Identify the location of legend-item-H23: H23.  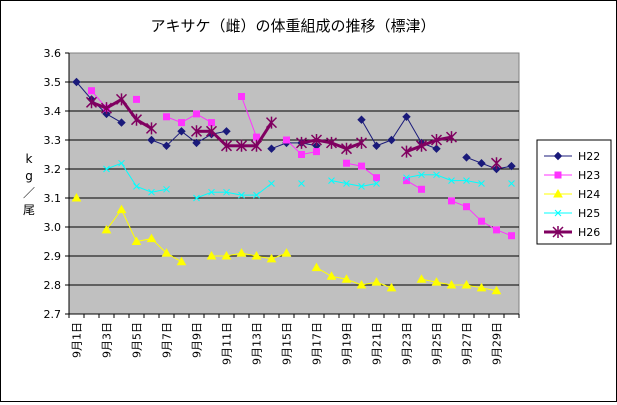
(572, 175).